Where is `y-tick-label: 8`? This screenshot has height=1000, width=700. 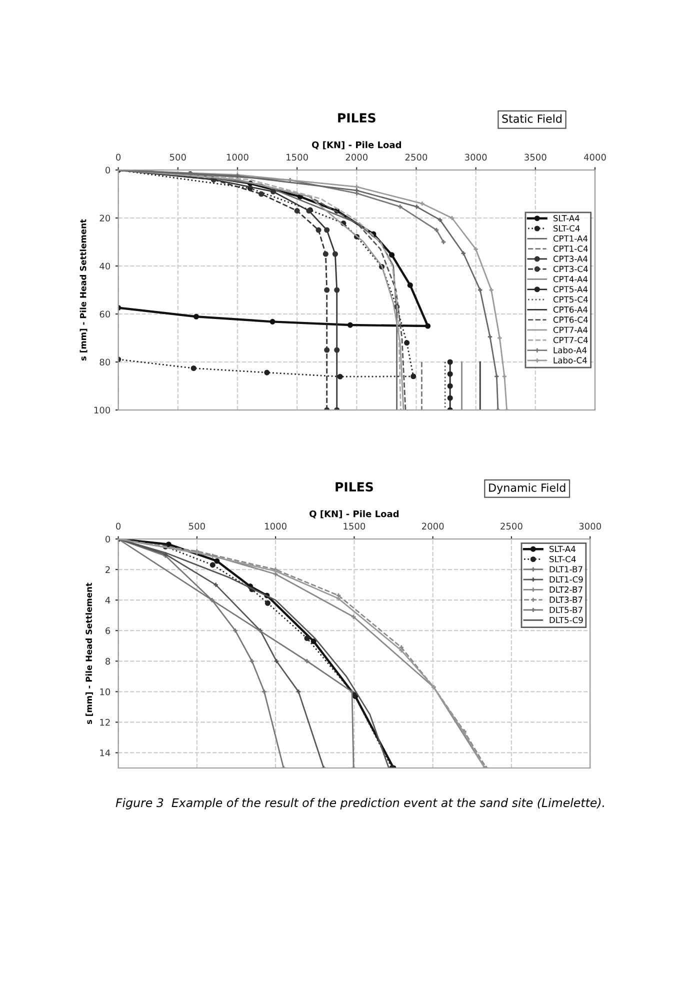
y-tick-label: 8 is located at coordinates (108, 661).